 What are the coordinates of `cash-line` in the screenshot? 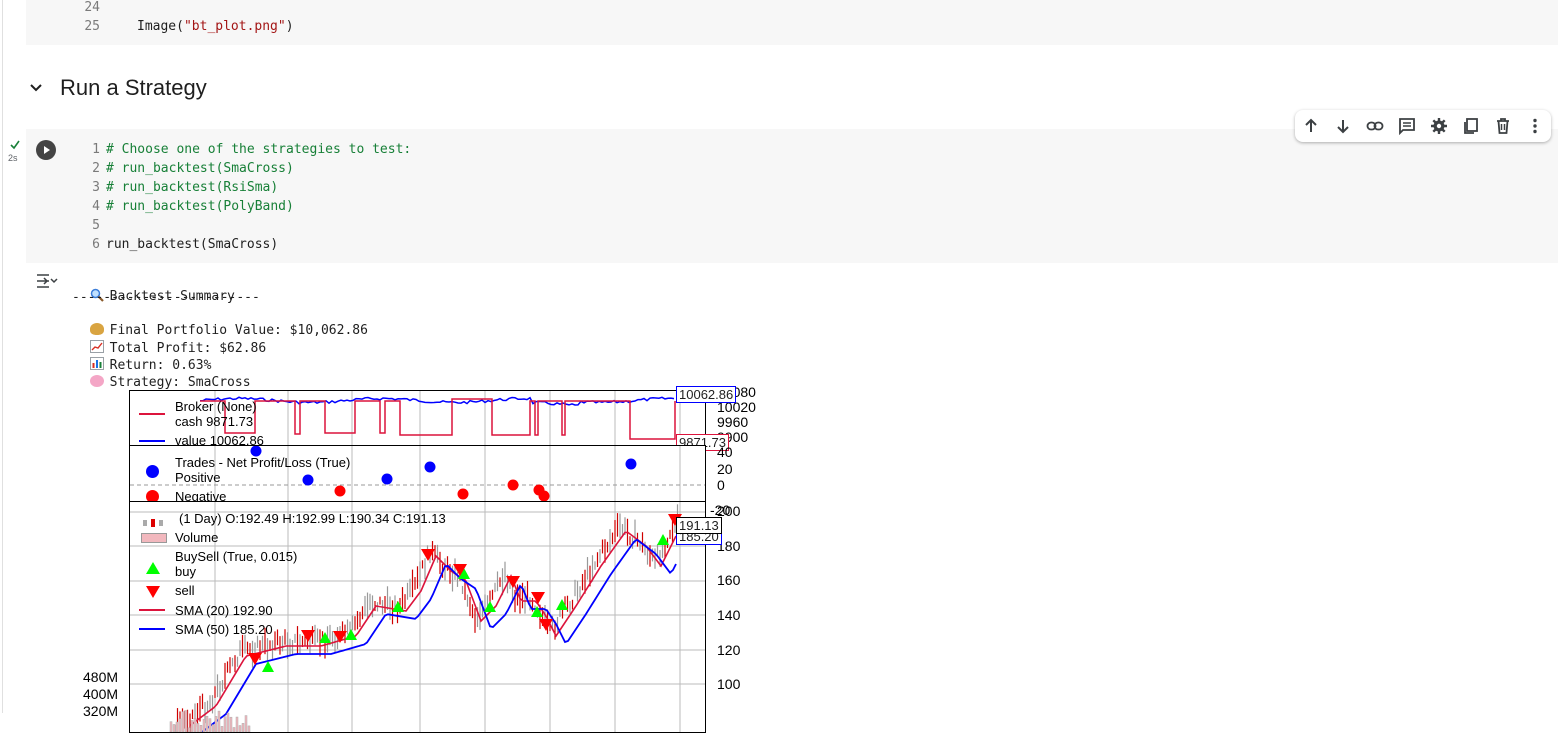 It's located at (438, 419).